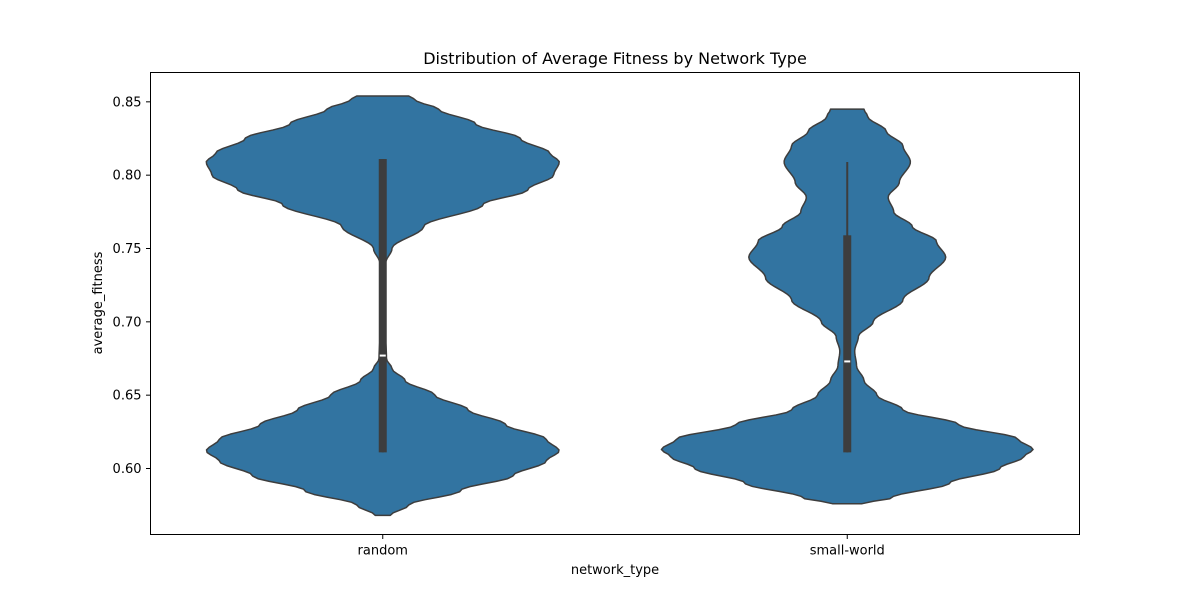 This screenshot has width=1200, height=600. What do you see at coordinates (127, 469) in the screenshot?
I see `y-tick-label: 0.60` at bounding box center [127, 469].